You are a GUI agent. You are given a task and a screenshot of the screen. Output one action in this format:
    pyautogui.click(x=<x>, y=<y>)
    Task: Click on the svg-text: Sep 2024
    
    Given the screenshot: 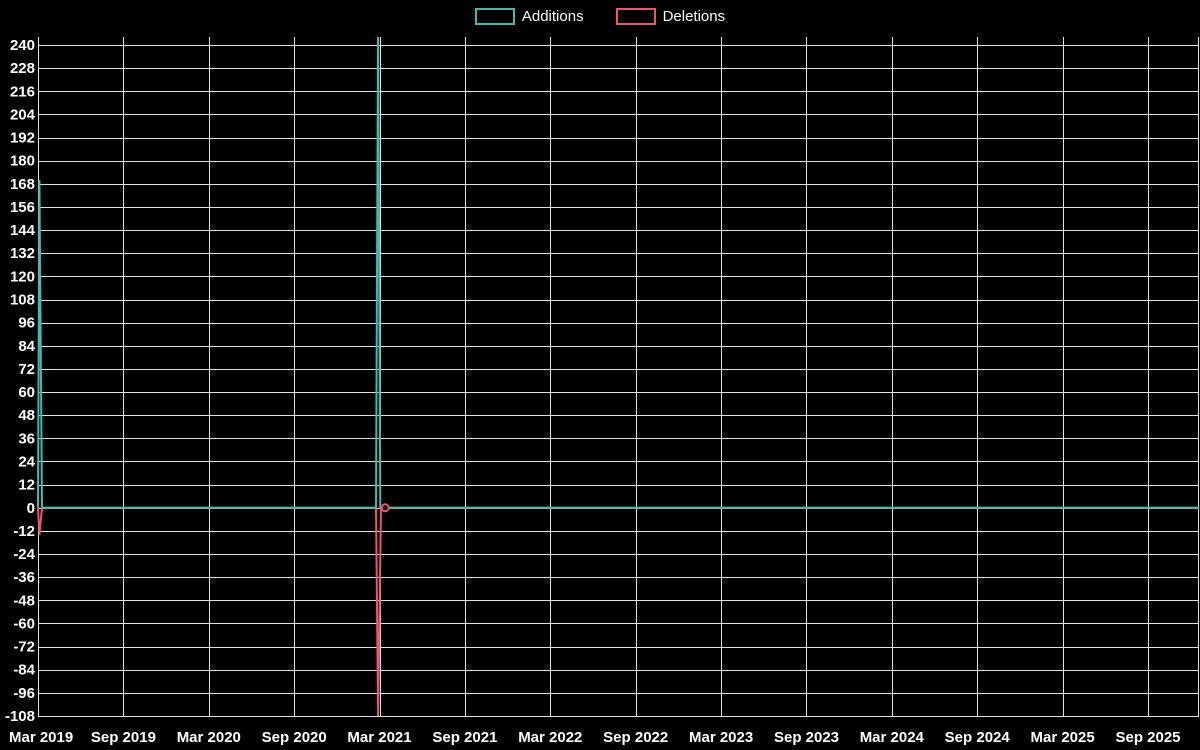 What is the action you would take?
    pyautogui.click(x=978, y=737)
    